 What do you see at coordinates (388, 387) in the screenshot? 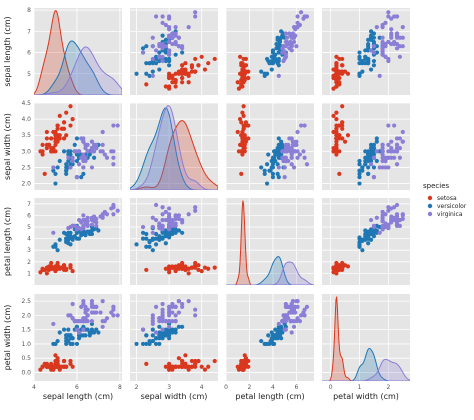
I see `x-tick-label: 2` at bounding box center [388, 387].